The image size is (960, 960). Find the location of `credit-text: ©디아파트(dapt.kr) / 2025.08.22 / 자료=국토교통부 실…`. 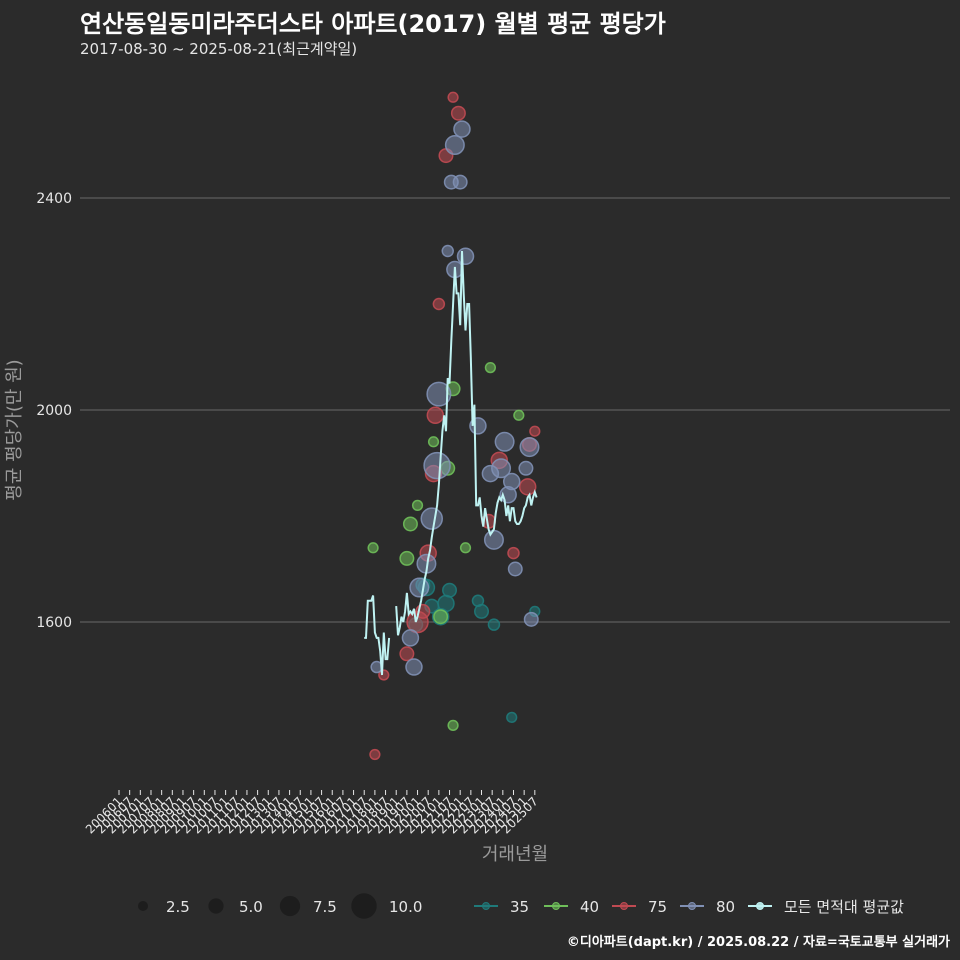

credit-text: ©디아파트(dapt.kr) / 2025.08.22 / 자료=국토교통부 실… is located at coordinates (758, 942).